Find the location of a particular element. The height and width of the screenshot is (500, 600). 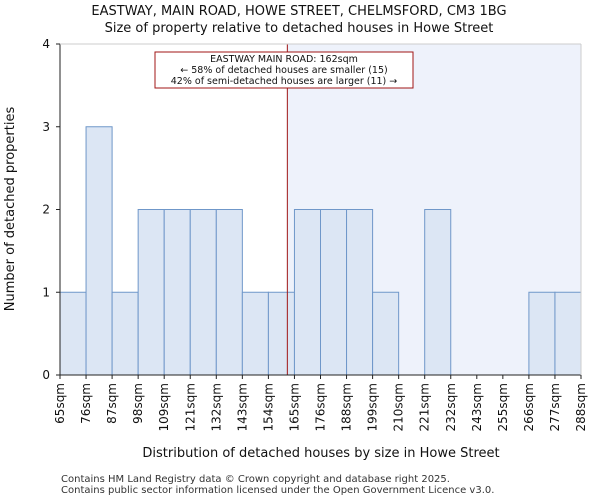

y-tick-label: 4 is located at coordinates (46, 44).